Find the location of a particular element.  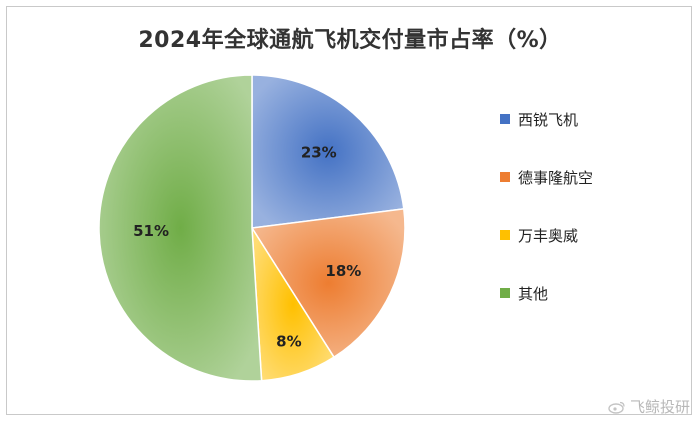

legend-label: 西锐飞机 is located at coordinates (548, 119).